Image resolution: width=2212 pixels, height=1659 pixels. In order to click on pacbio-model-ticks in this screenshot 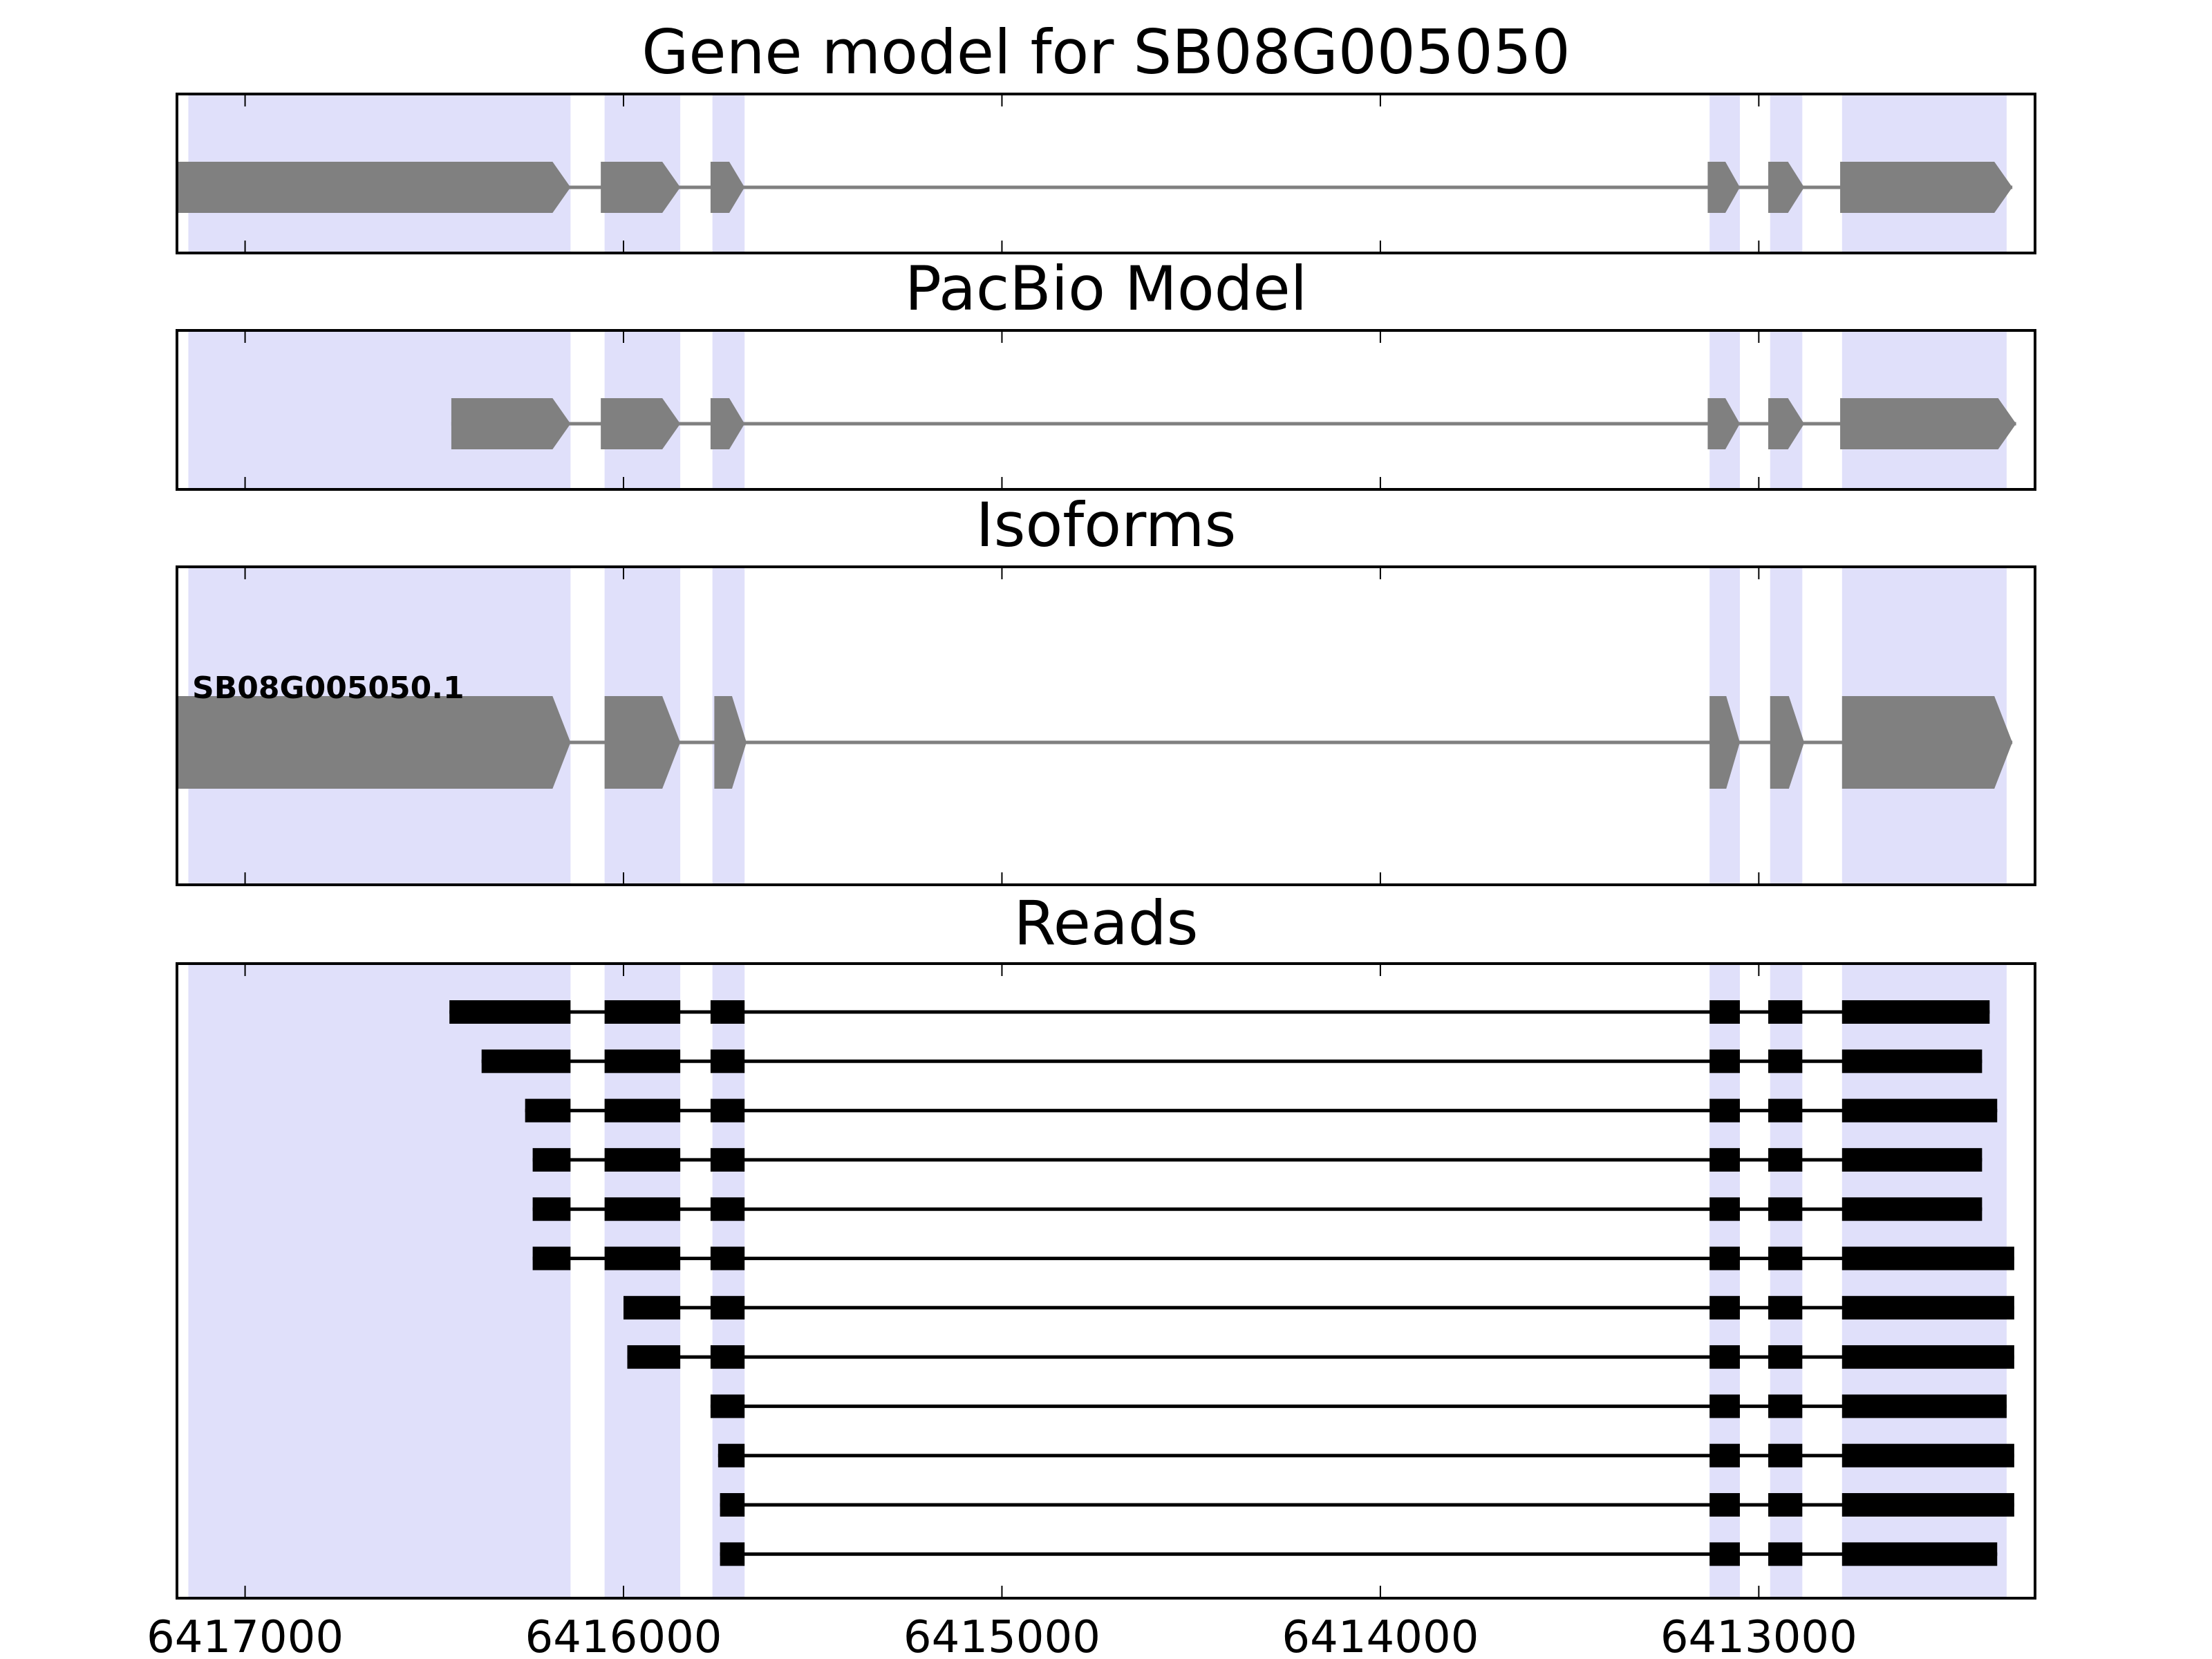, I will do `click(1002, 409)`.